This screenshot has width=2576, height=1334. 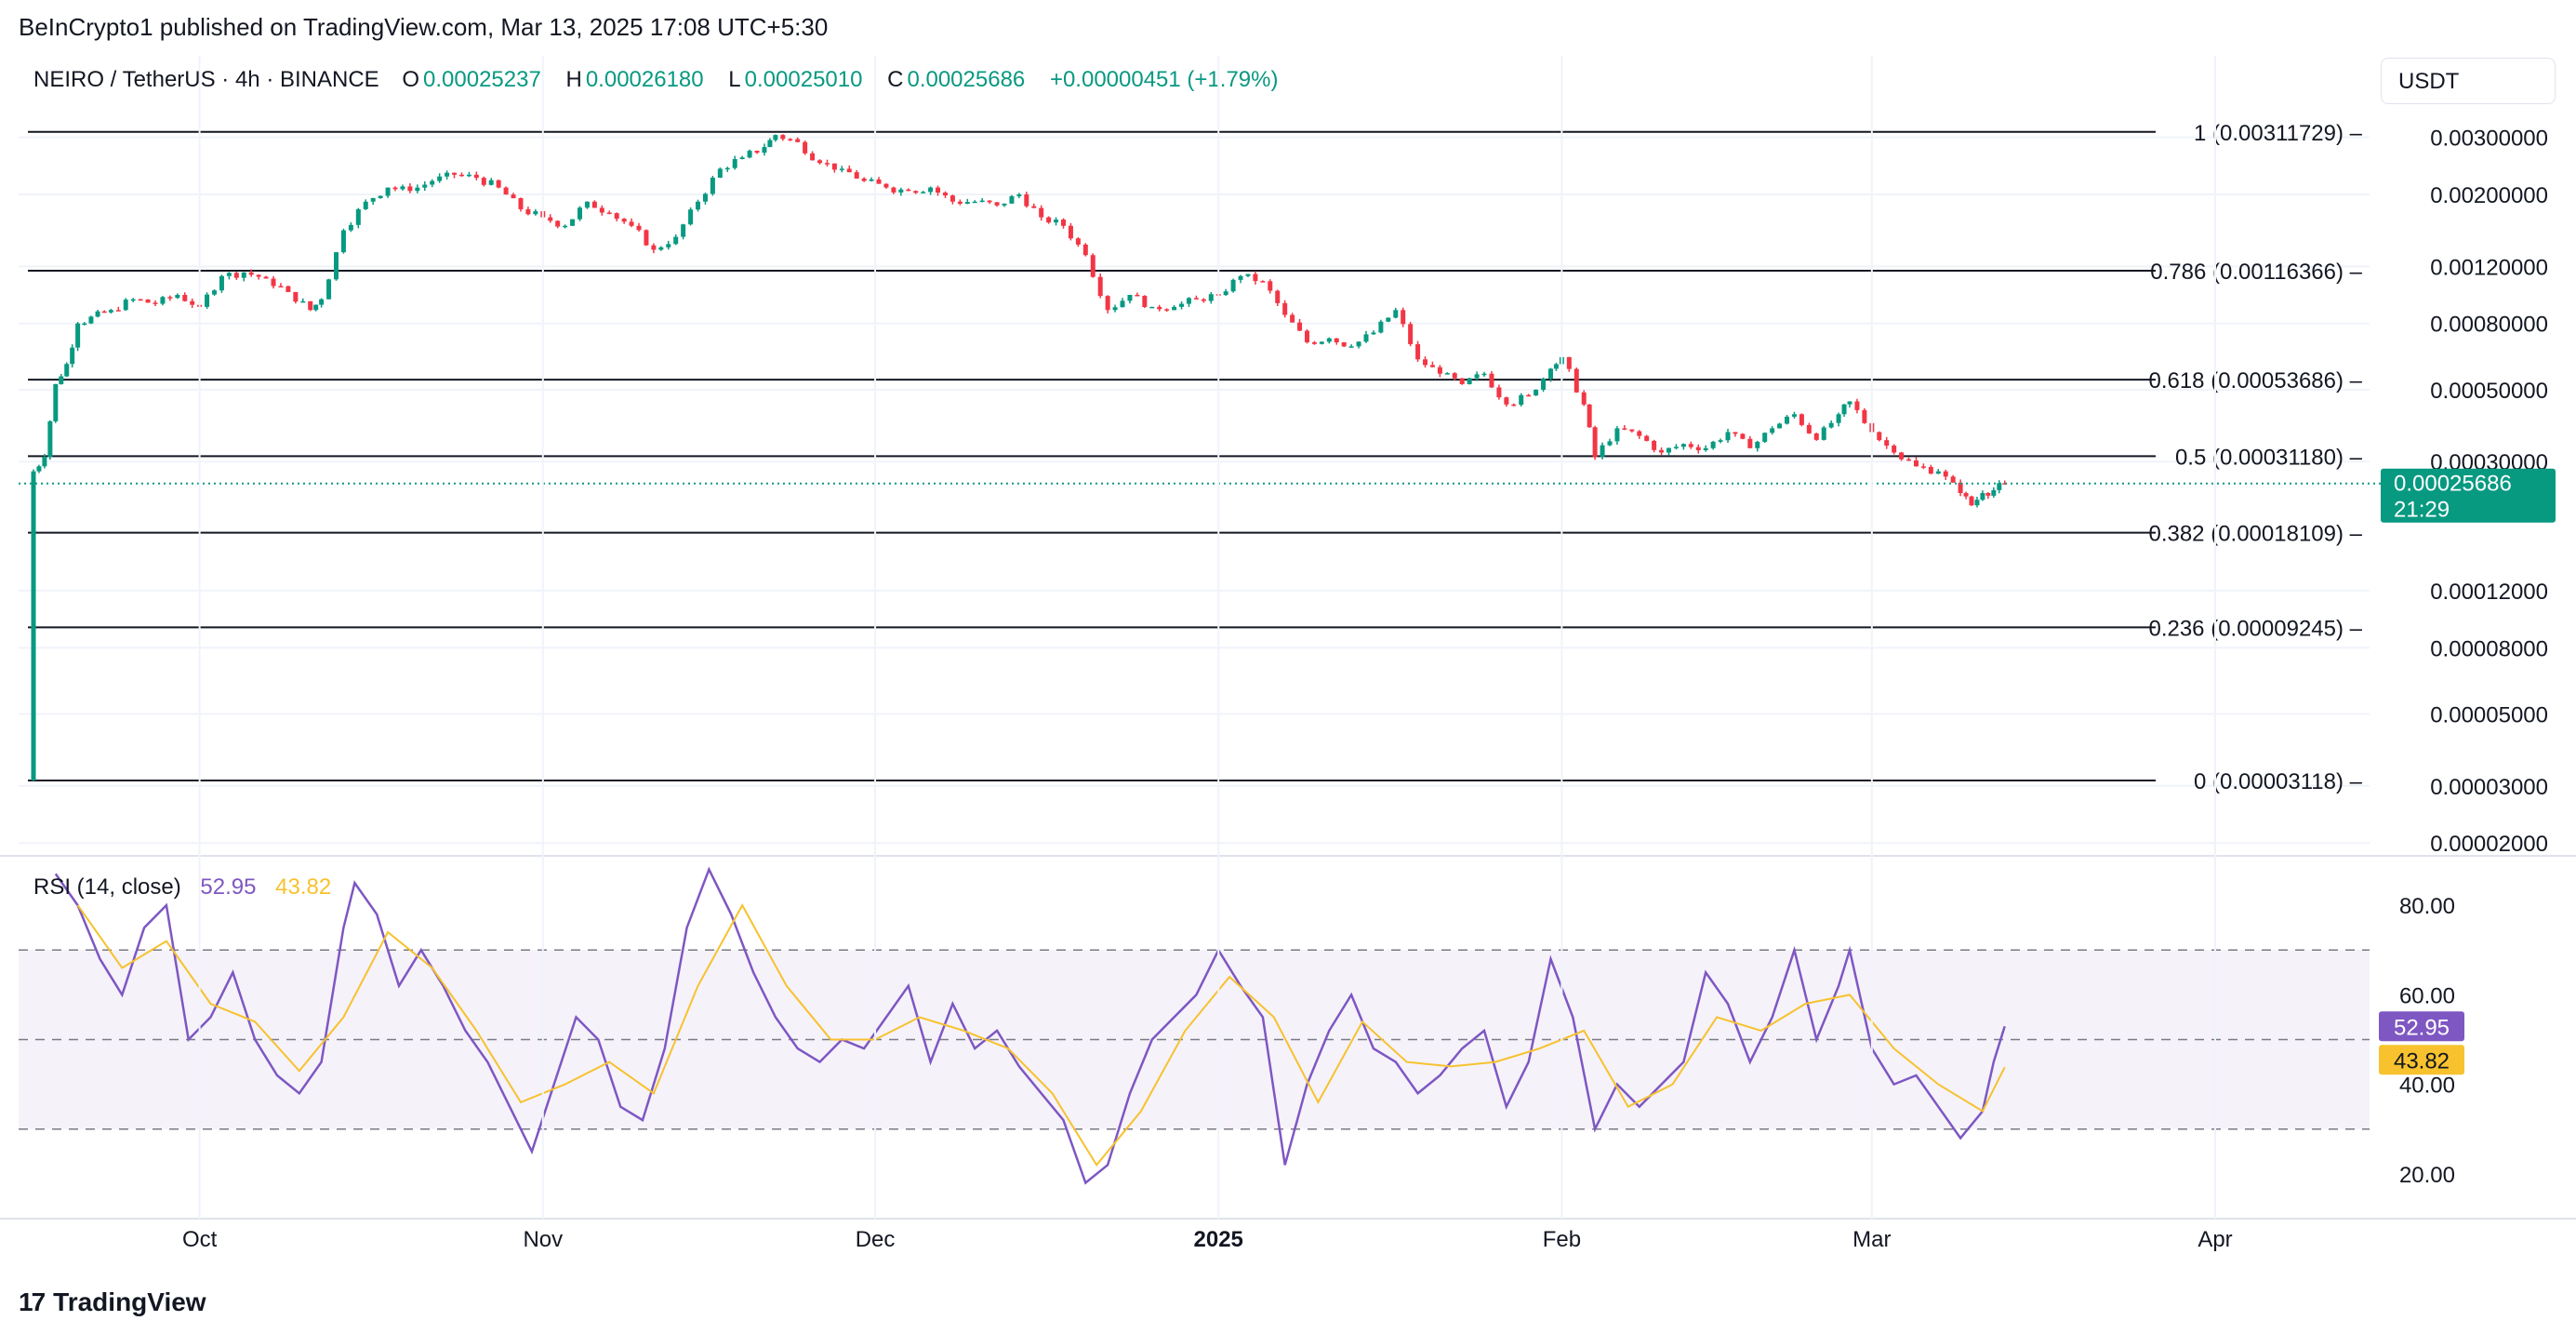 I want to click on price-tick-label: 0.00008000, so click(x=2489, y=649).